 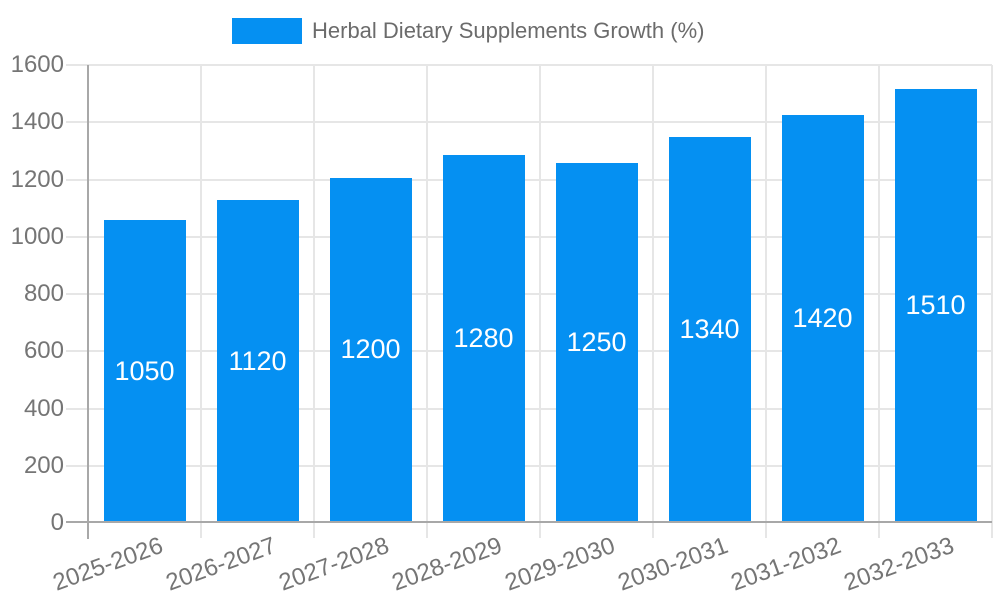 I want to click on bar-value-label: 1510, so click(x=935, y=304).